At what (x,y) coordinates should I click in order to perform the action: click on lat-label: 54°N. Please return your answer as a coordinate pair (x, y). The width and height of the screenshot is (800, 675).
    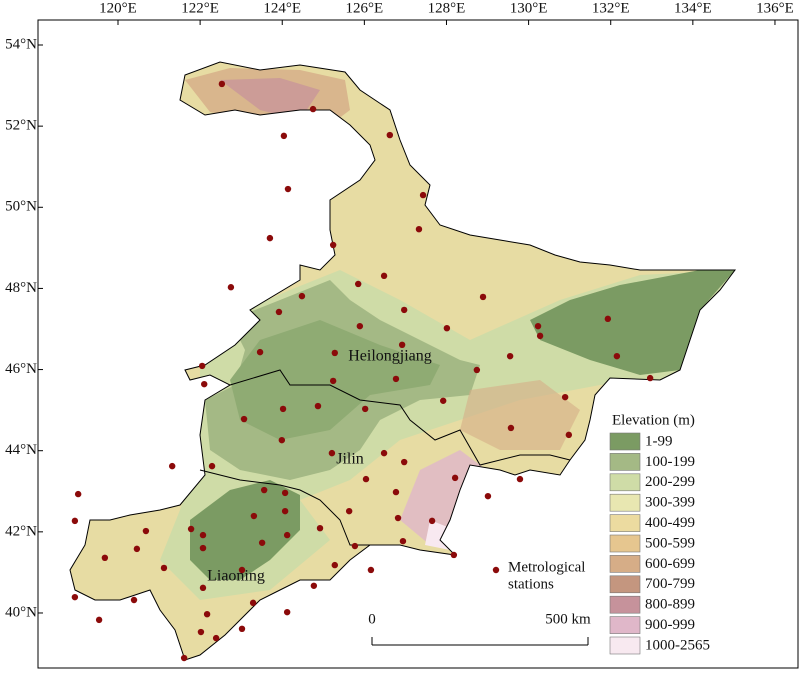
    Looking at the image, I should click on (21, 44).